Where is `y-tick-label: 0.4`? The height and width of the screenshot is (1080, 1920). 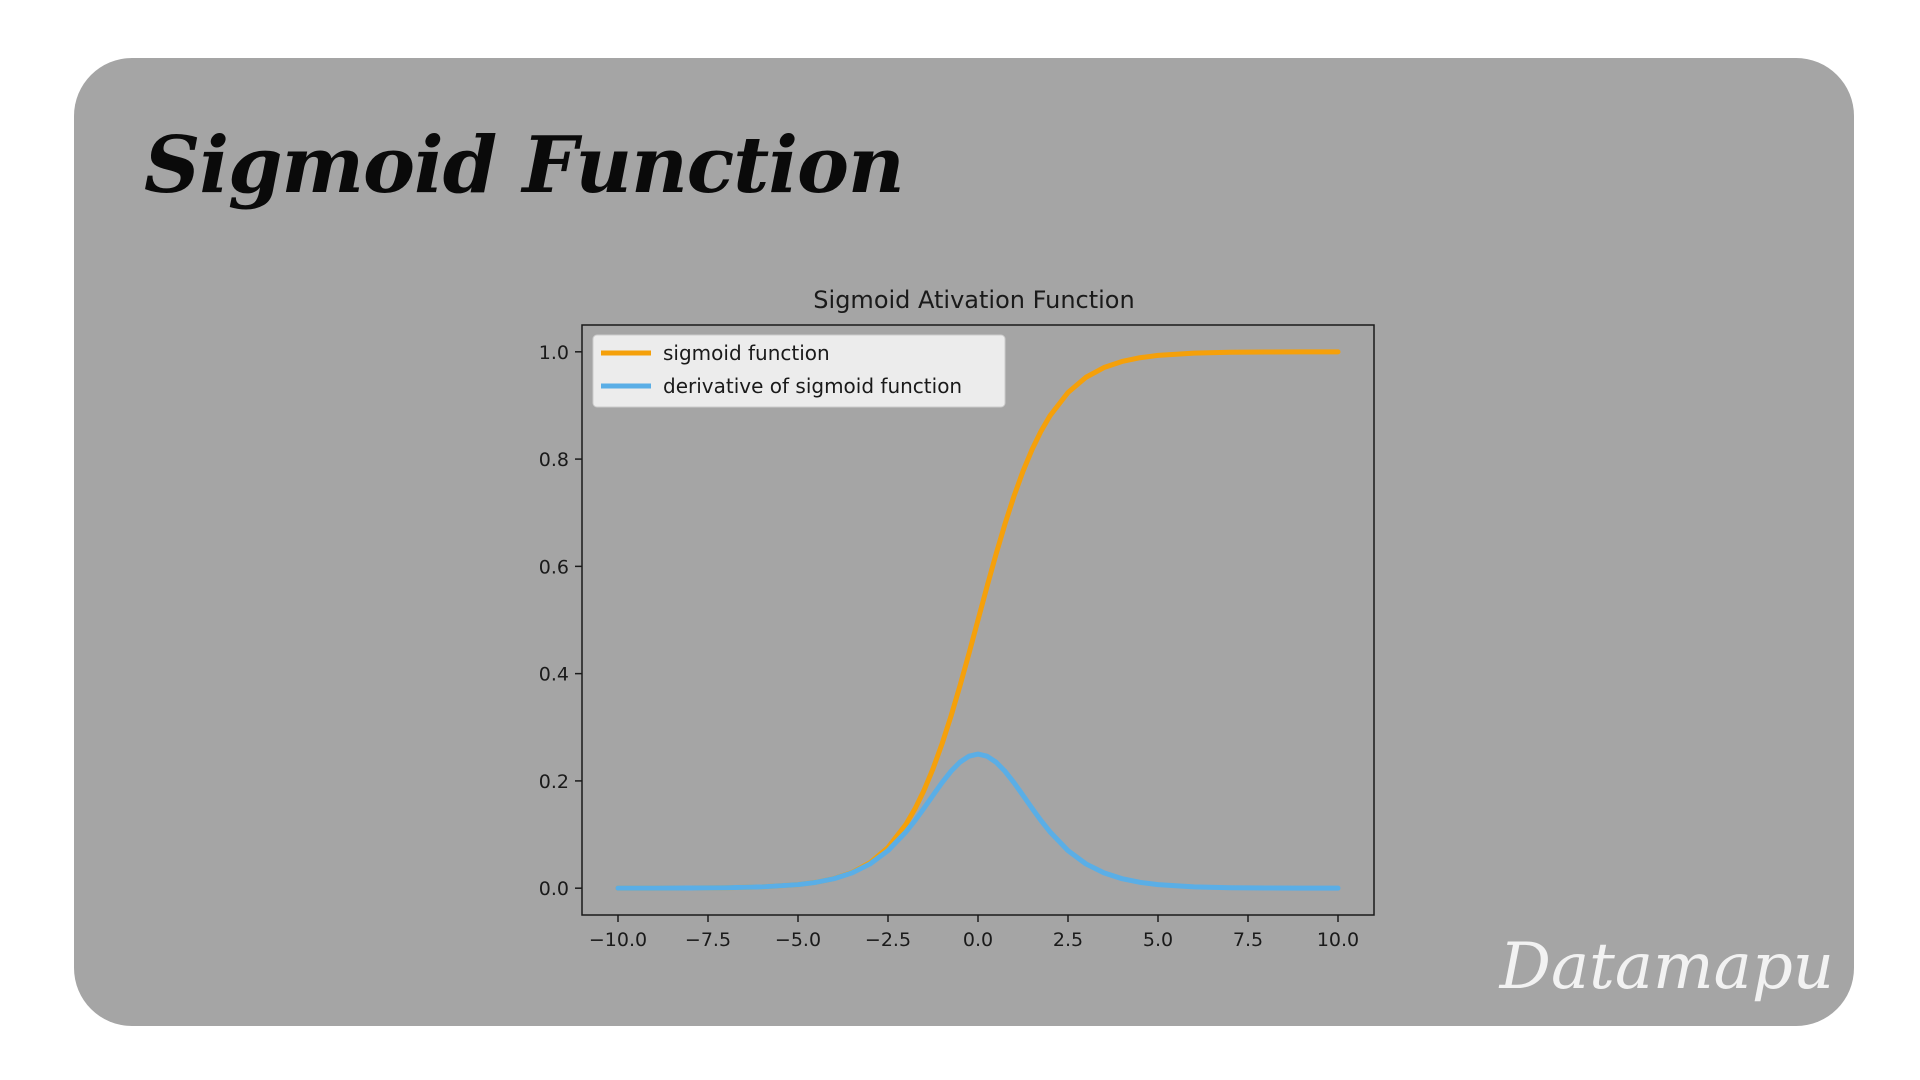
y-tick-label: 0.4 is located at coordinates (554, 675).